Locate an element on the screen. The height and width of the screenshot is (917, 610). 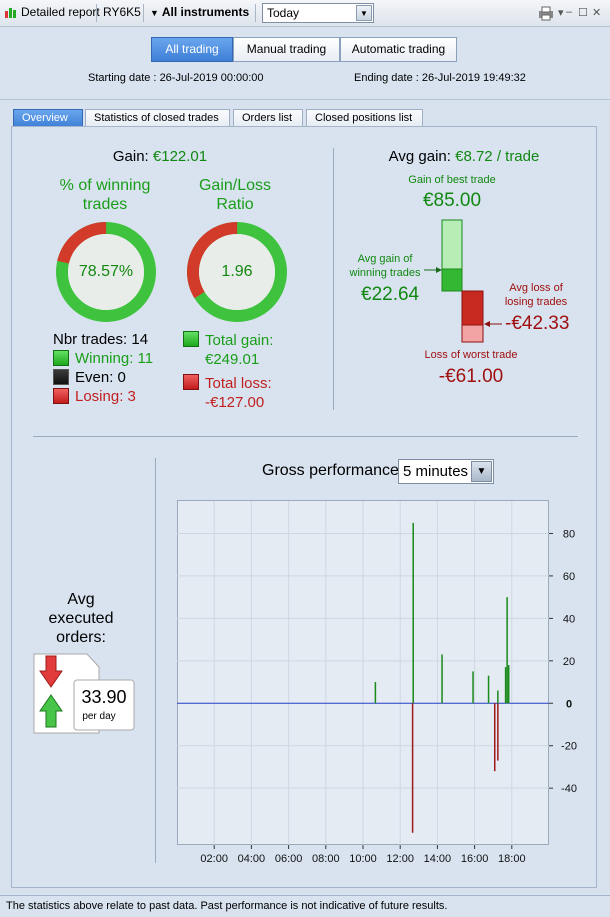
account-label: RY6K5 is located at coordinates (122, 12).